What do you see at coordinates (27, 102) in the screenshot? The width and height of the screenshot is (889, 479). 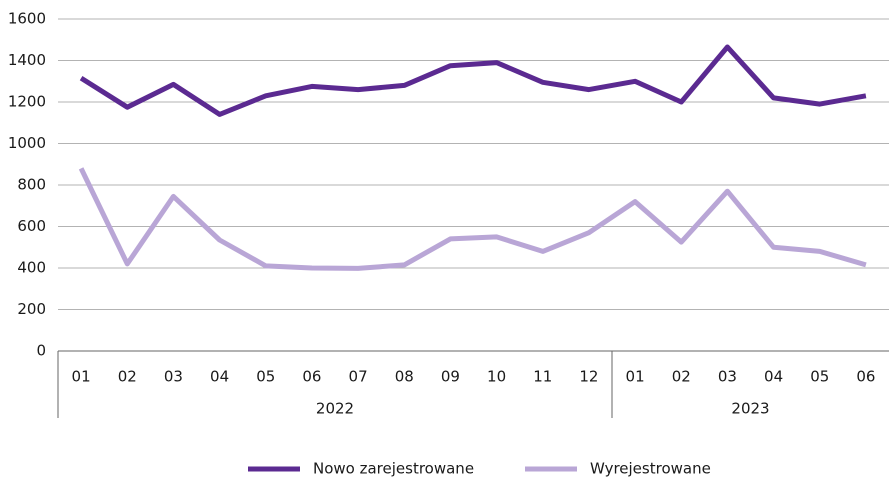 I see `y-tick-label: 1200` at bounding box center [27, 102].